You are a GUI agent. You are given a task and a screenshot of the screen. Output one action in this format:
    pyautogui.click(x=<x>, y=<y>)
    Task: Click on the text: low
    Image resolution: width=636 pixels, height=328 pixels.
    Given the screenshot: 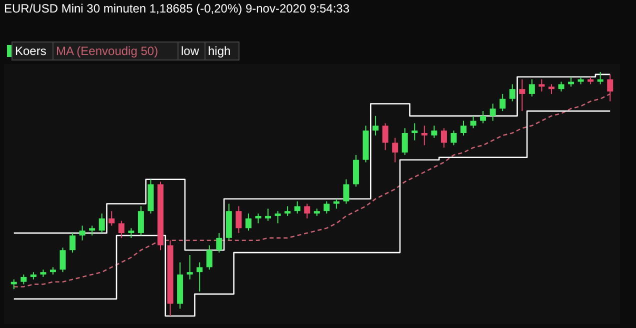 What is the action you would take?
    pyautogui.click(x=190, y=51)
    